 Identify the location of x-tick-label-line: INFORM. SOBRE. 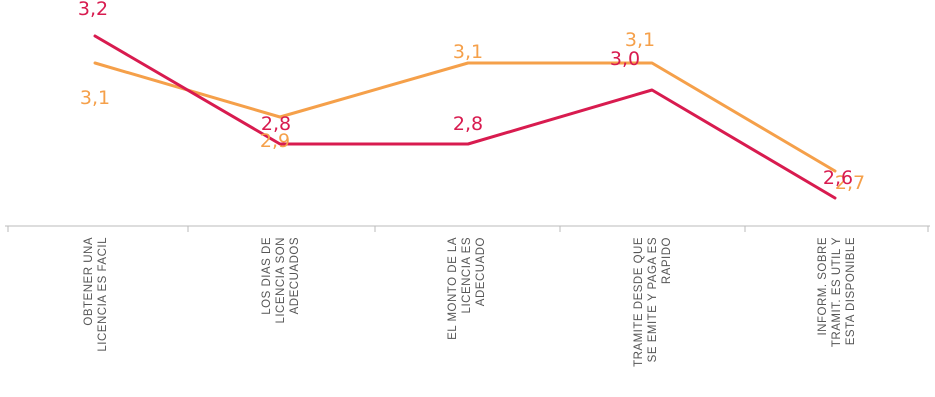
(823, 286).